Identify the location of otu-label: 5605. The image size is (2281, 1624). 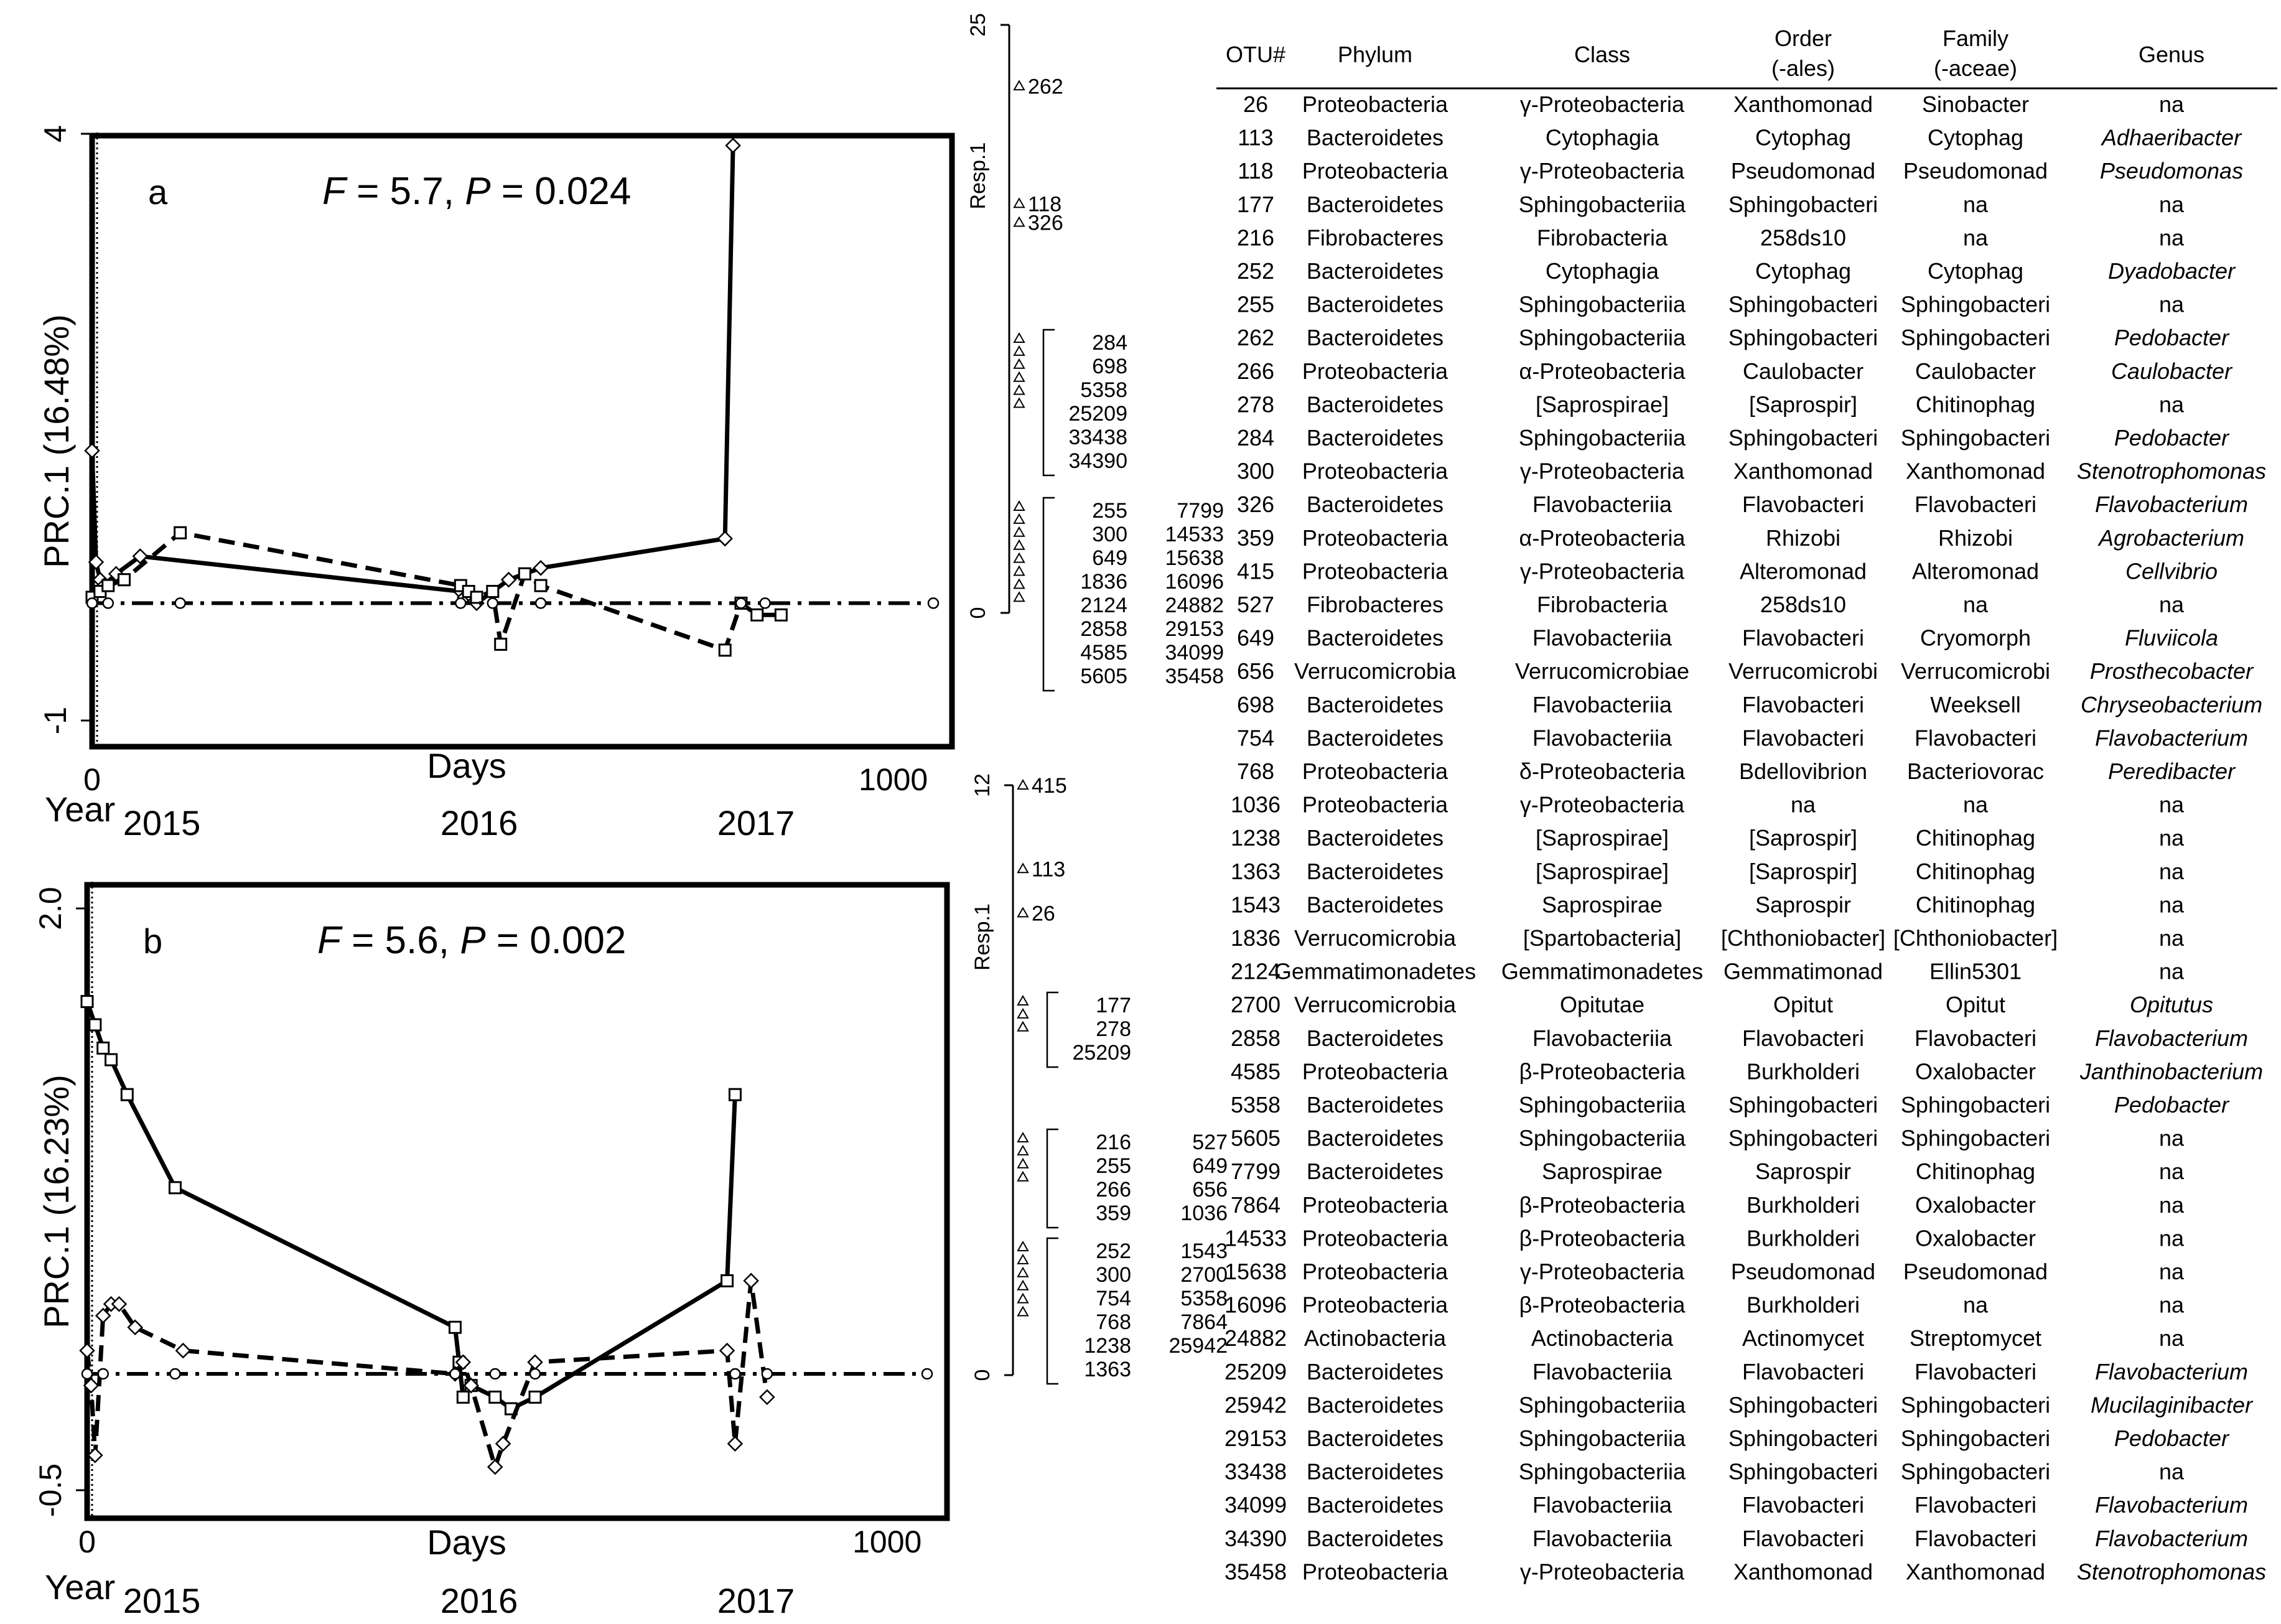
(1103, 676).